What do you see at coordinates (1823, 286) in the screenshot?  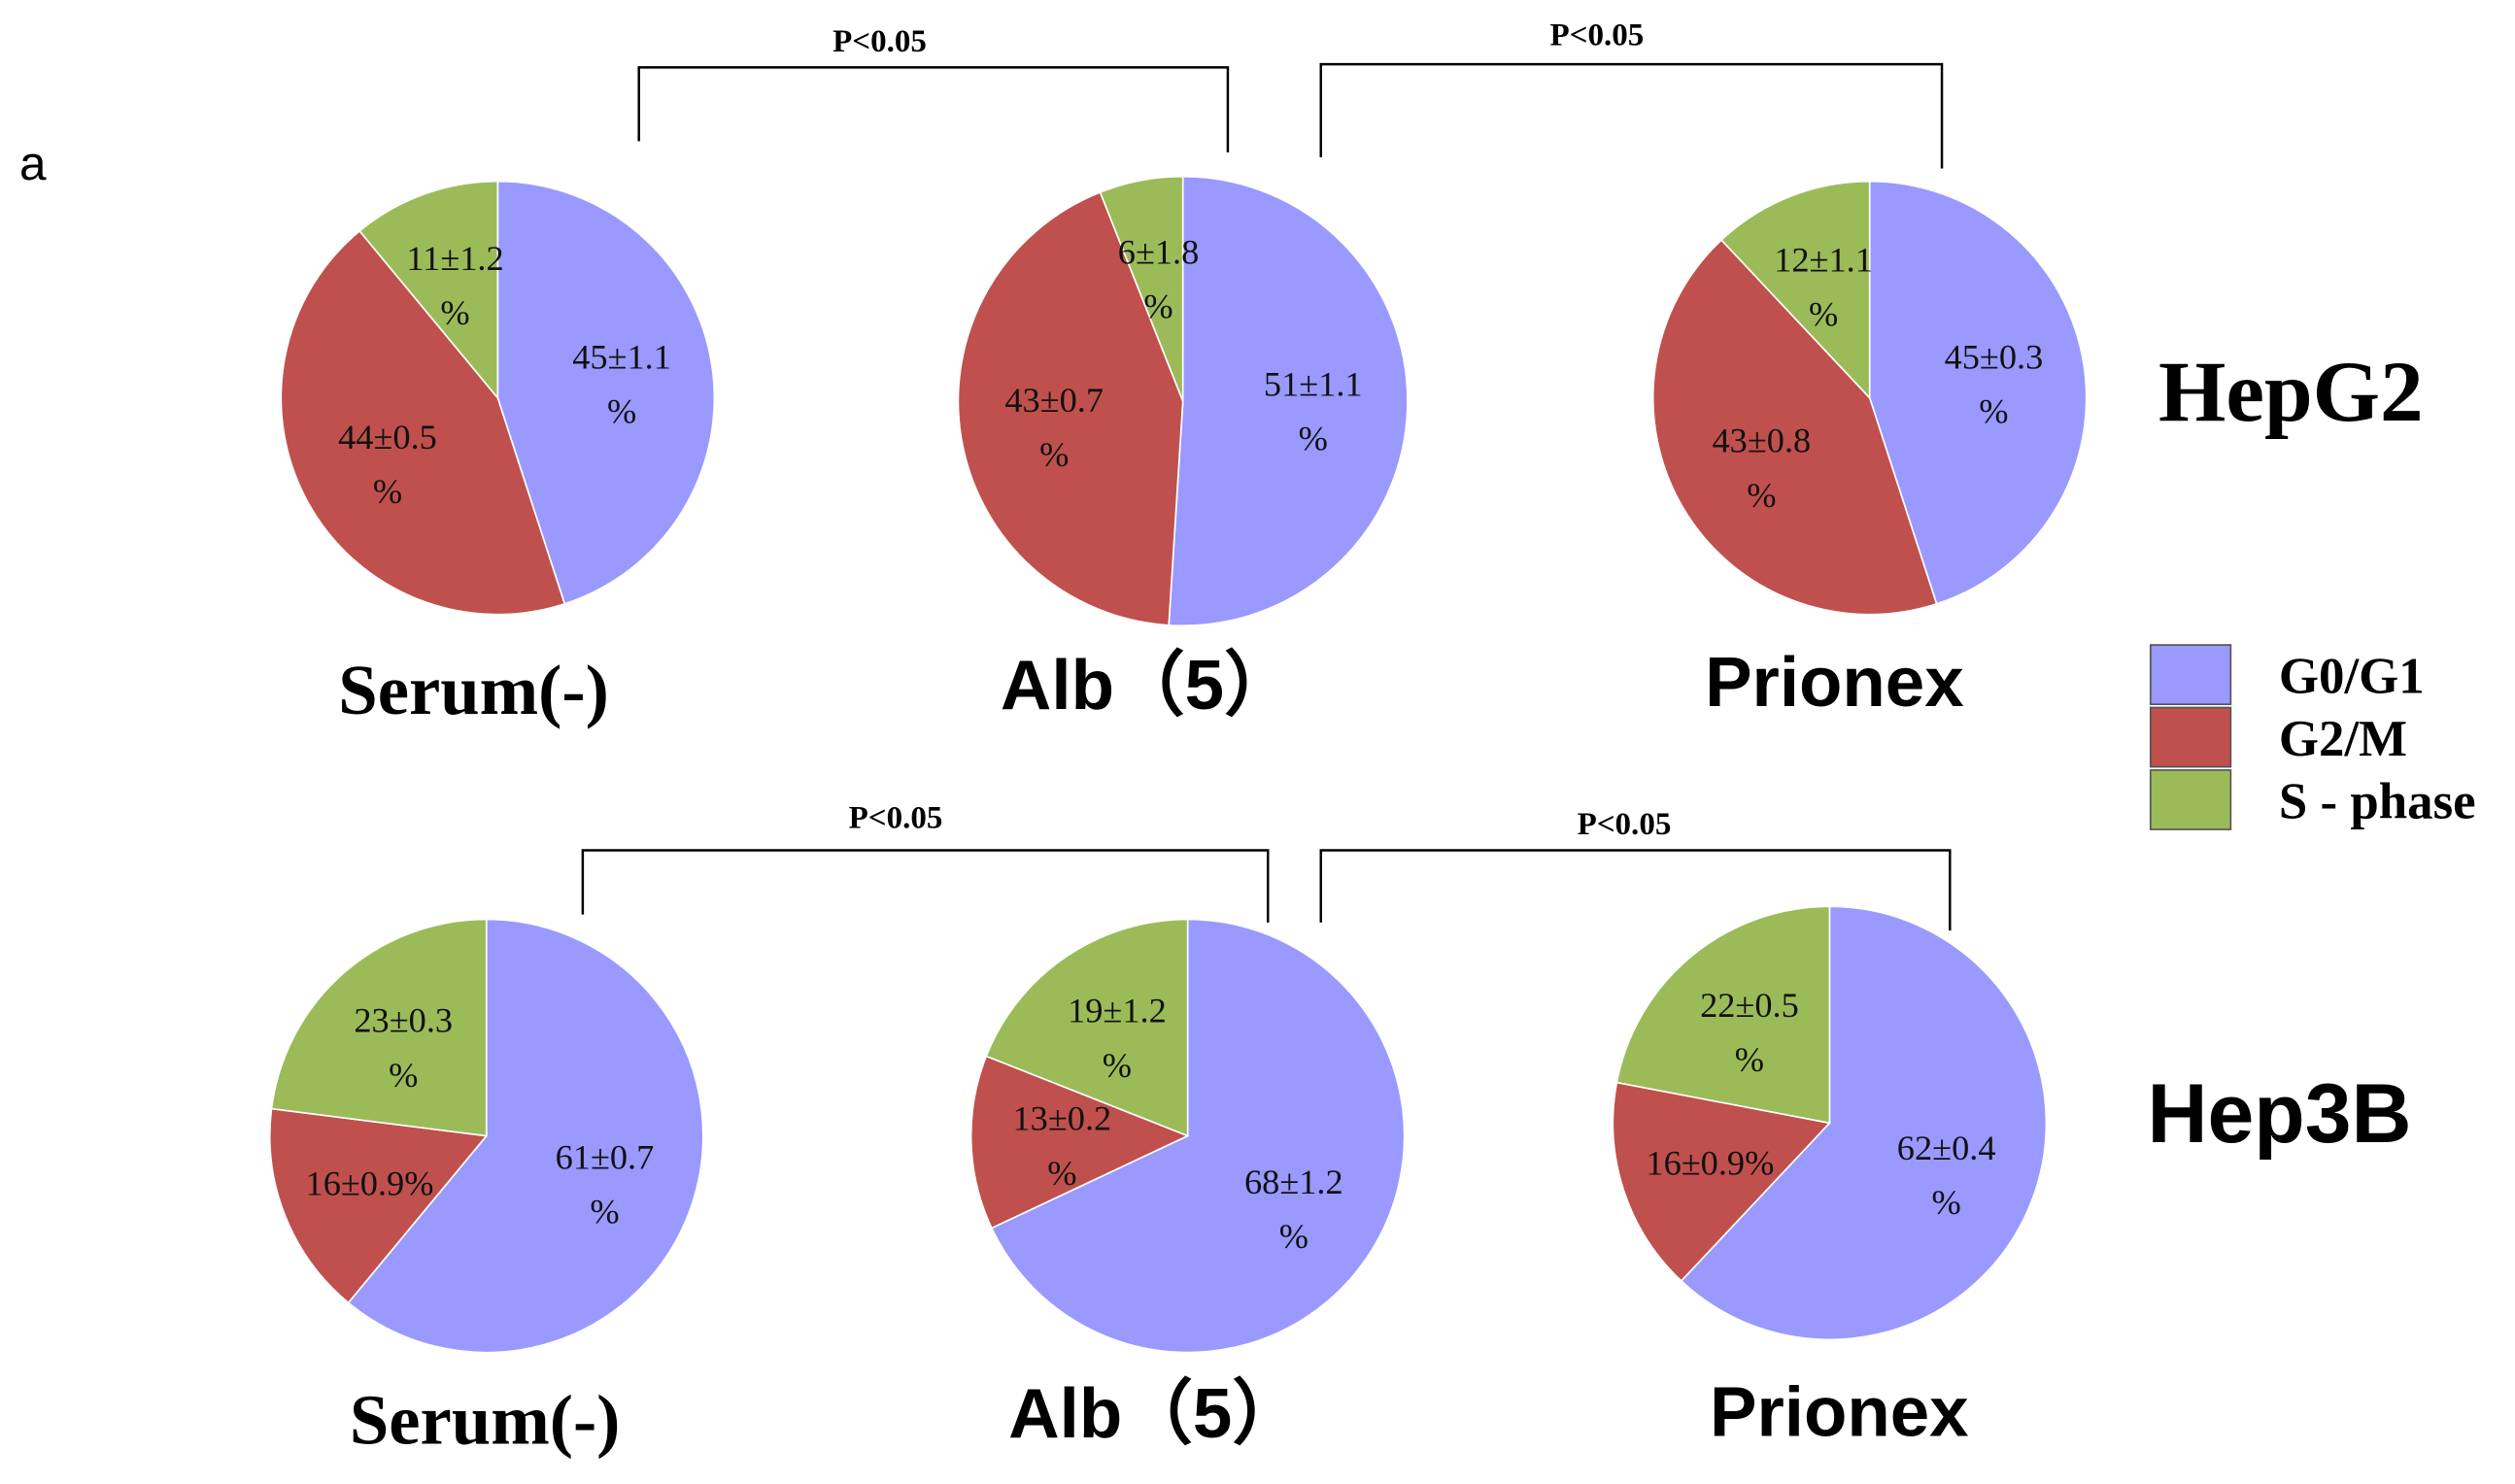 I see `value-label: 12±1.1%` at bounding box center [1823, 286].